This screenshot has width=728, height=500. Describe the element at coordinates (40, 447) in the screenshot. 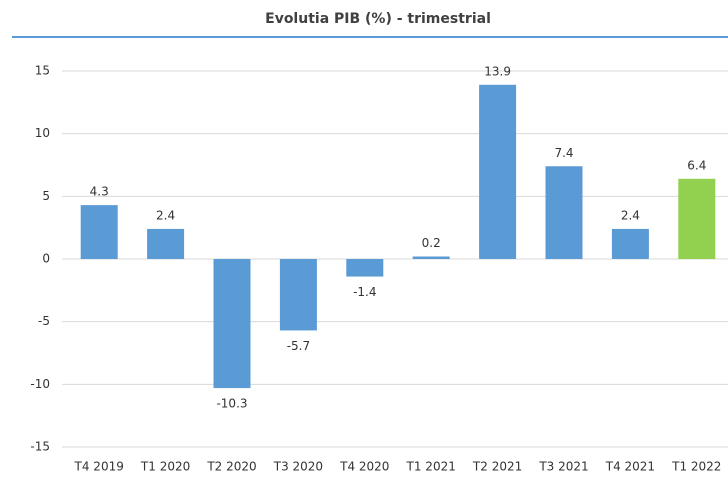

I see `y-tick-label: -15` at that location.